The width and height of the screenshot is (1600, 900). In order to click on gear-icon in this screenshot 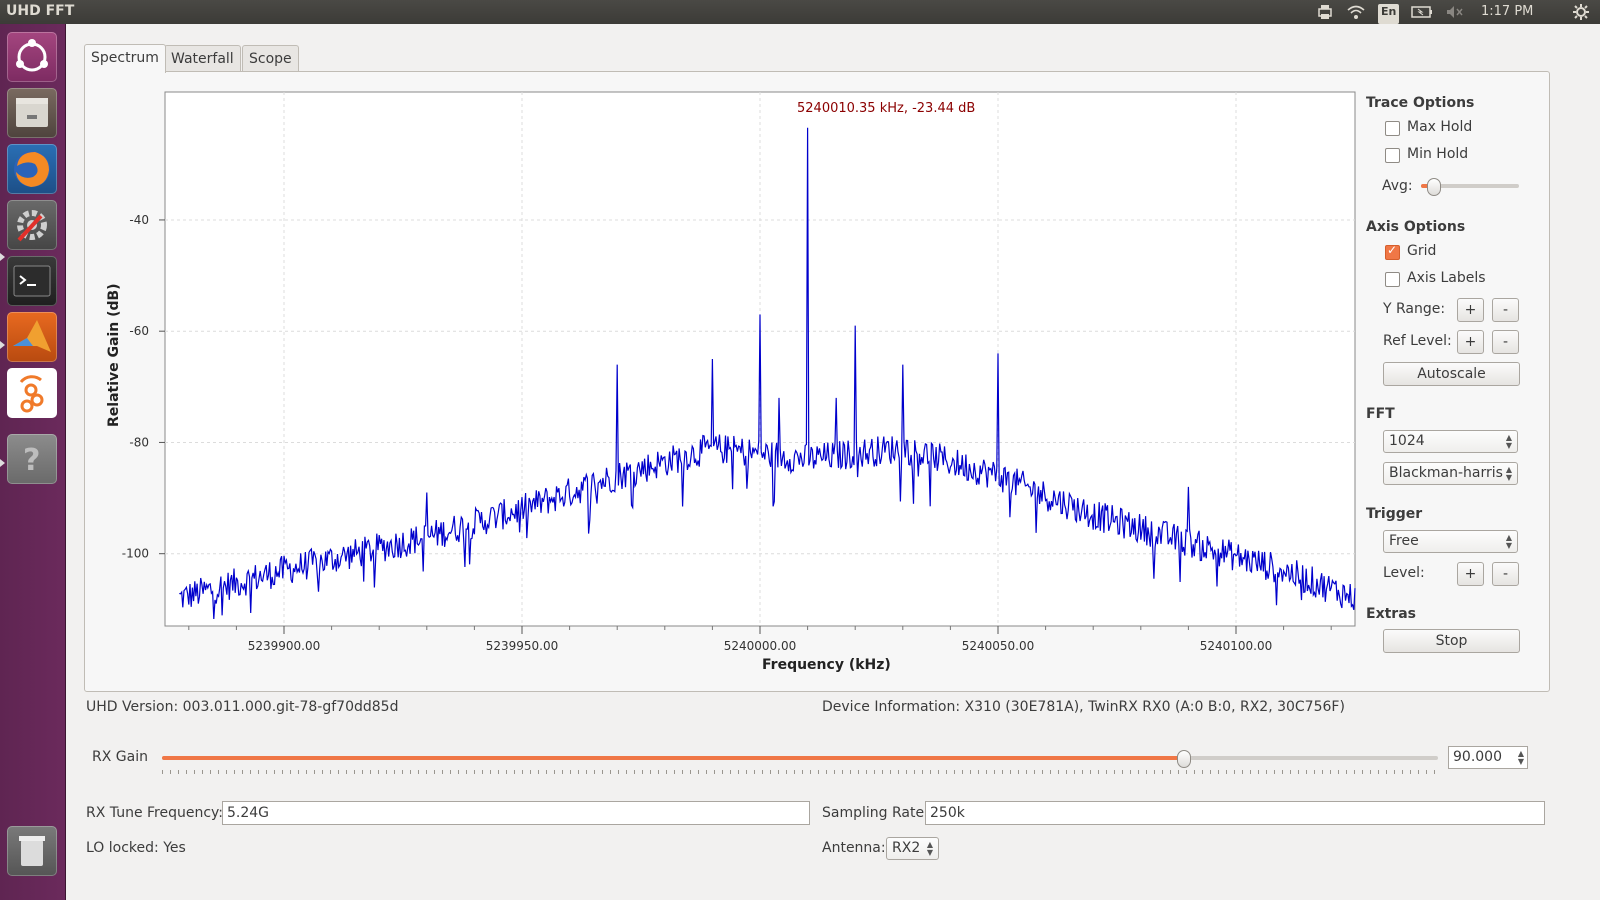, I will do `click(1581, 12)`.